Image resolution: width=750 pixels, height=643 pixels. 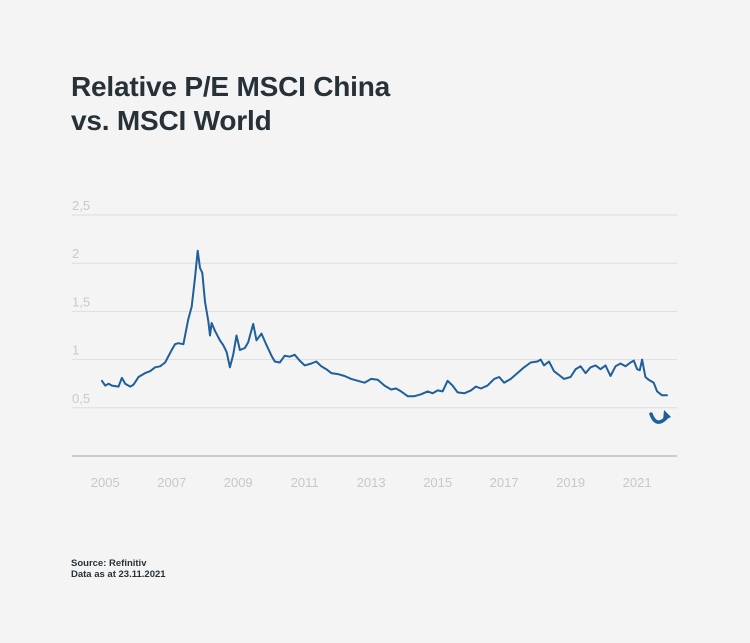 I want to click on x-tick-label: 2017, so click(x=504, y=482).